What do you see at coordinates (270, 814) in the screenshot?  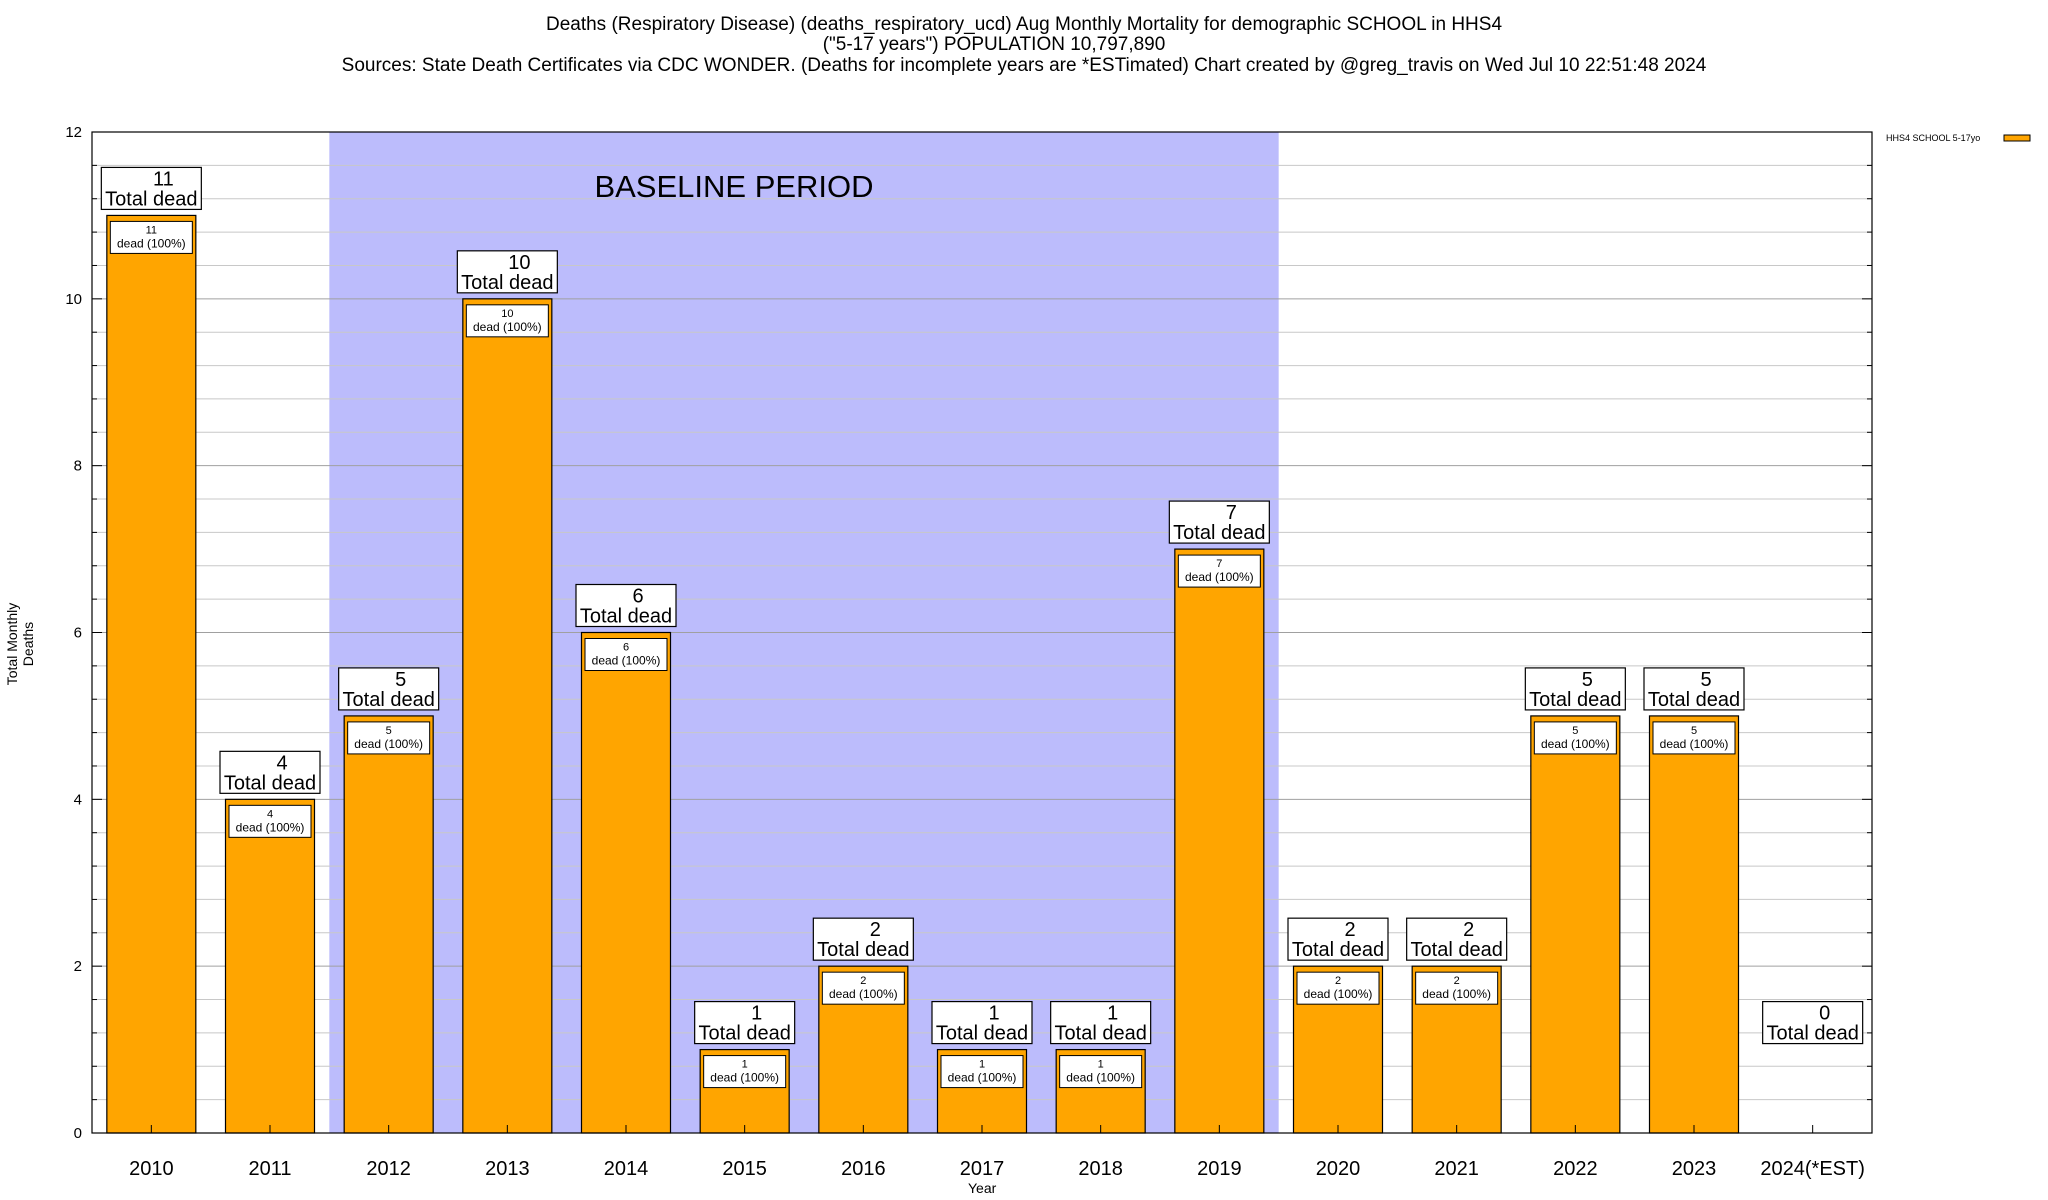 I see `inner-label-count: 4` at bounding box center [270, 814].